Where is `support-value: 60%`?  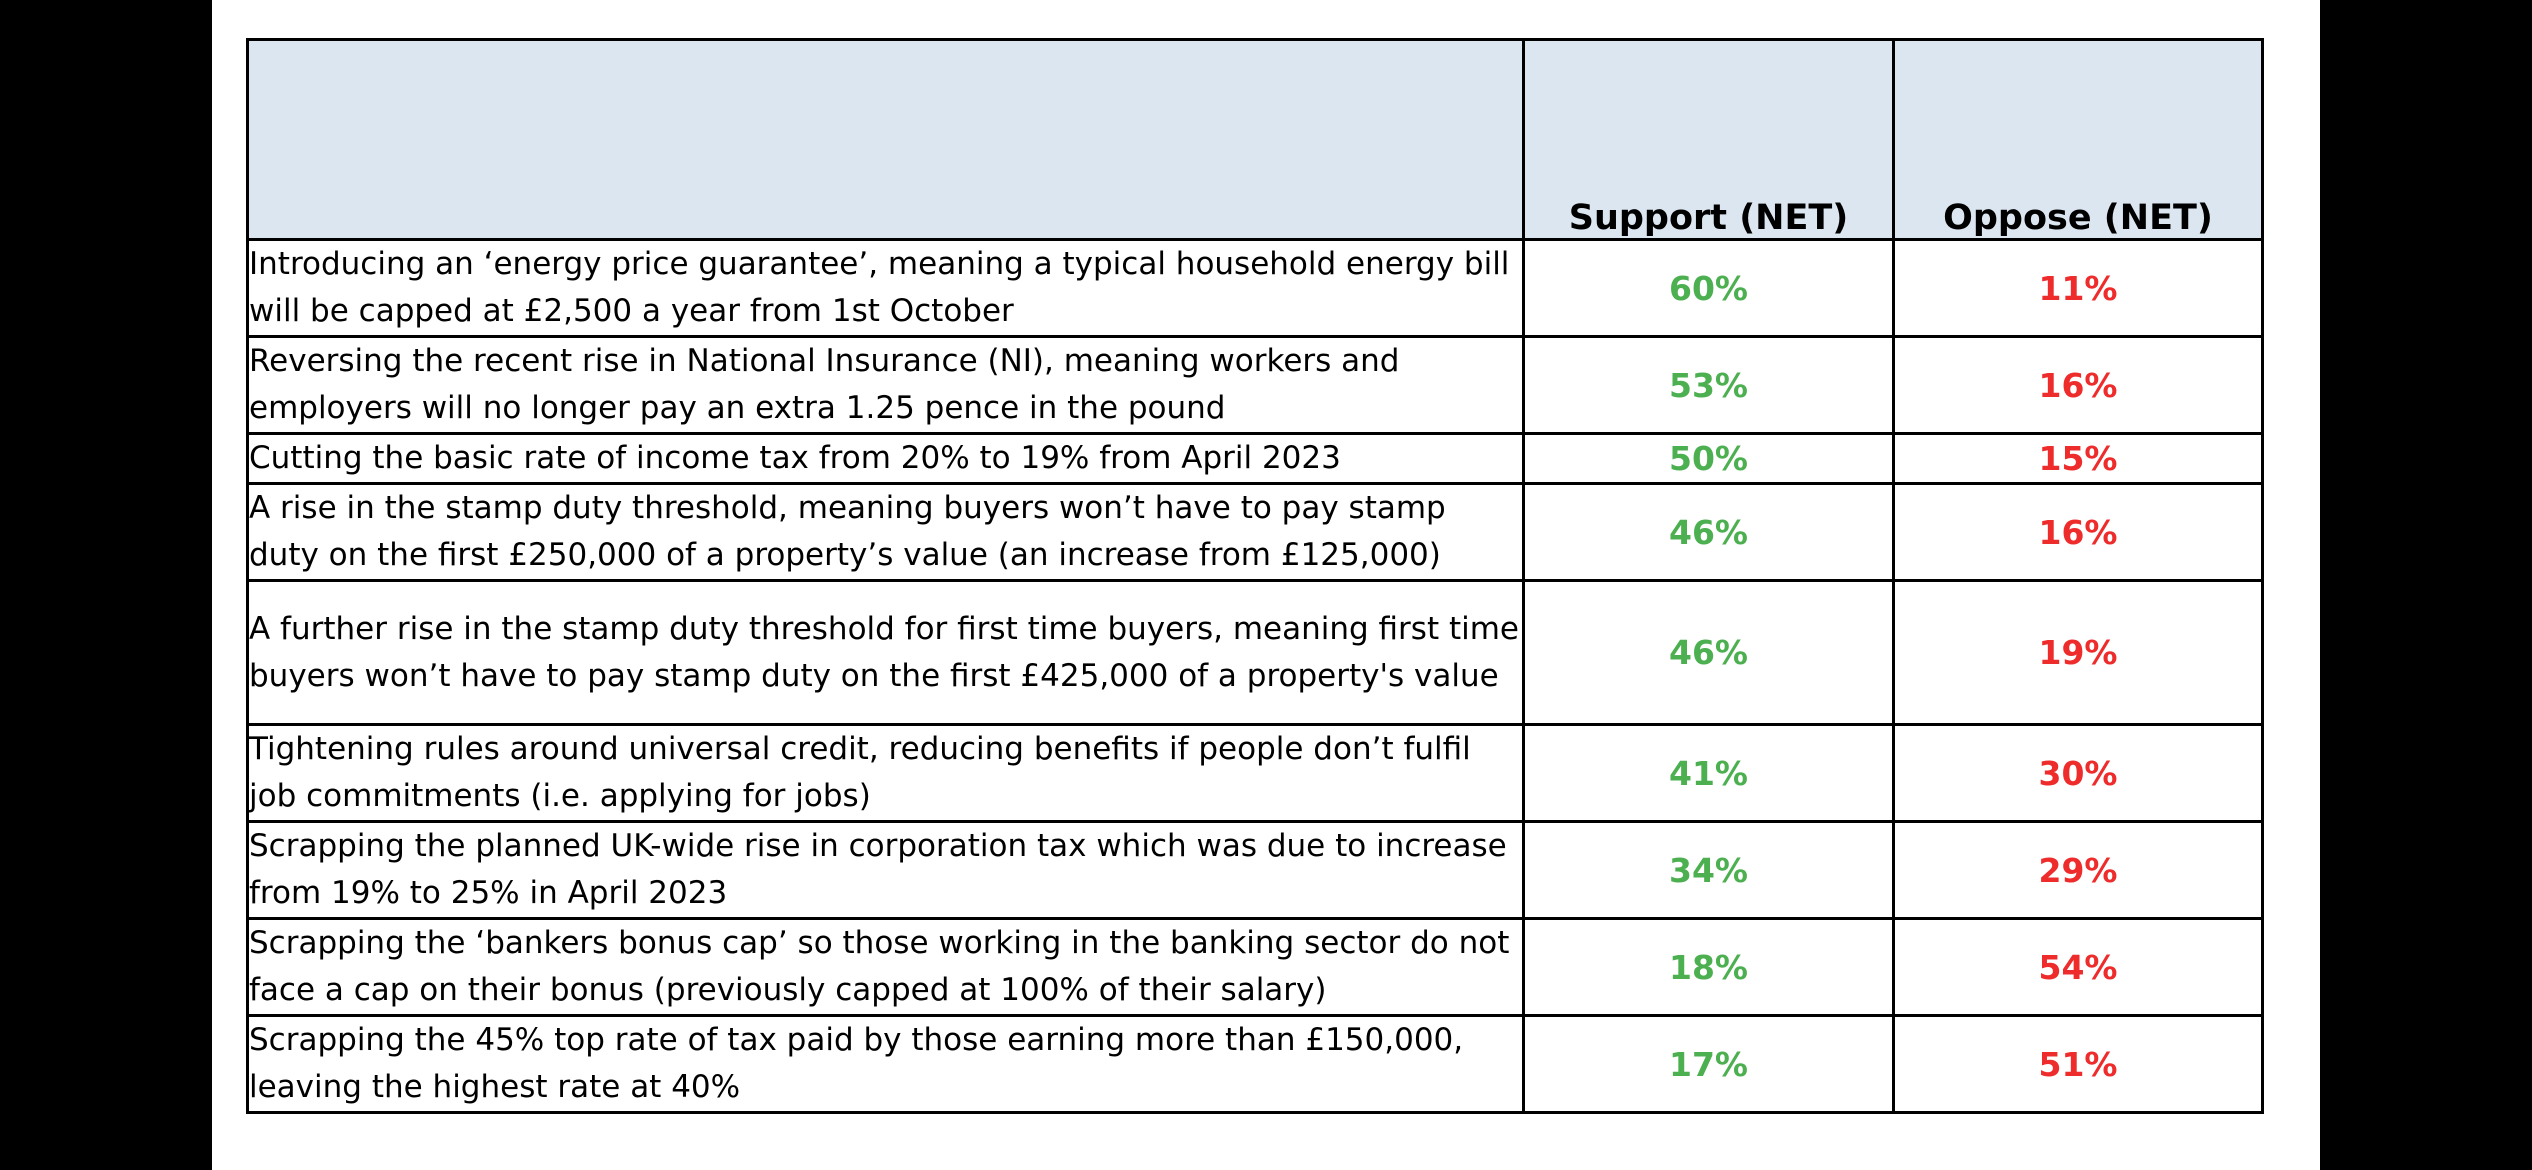
support-value: 60% is located at coordinates (1708, 288).